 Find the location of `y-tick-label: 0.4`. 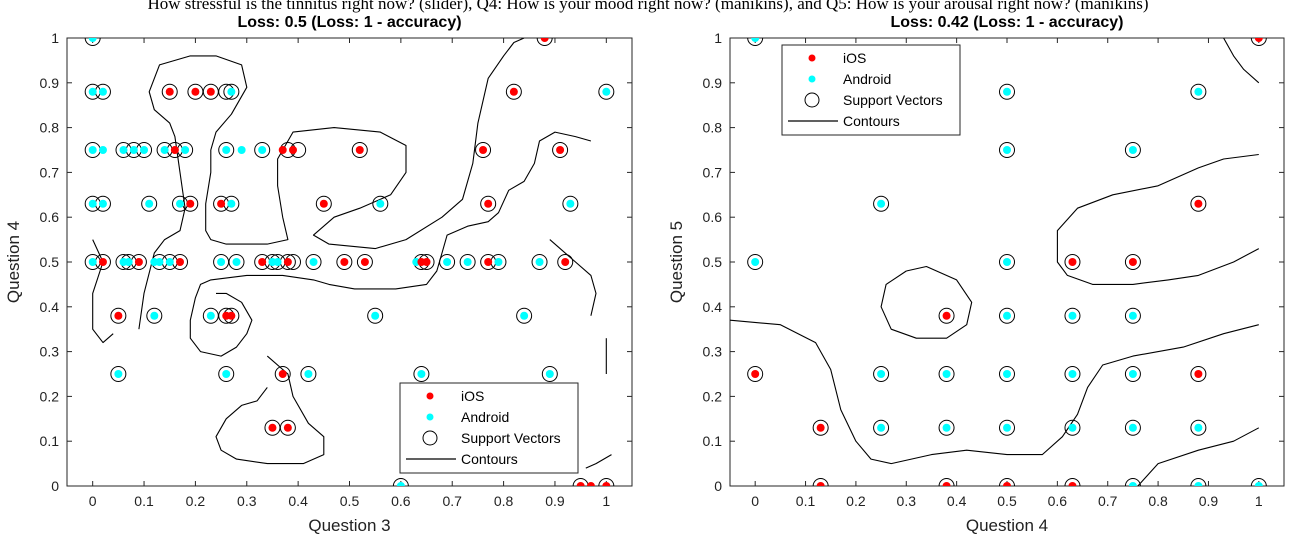

y-tick-label: 0.4 is located at coordinates (50, 307).